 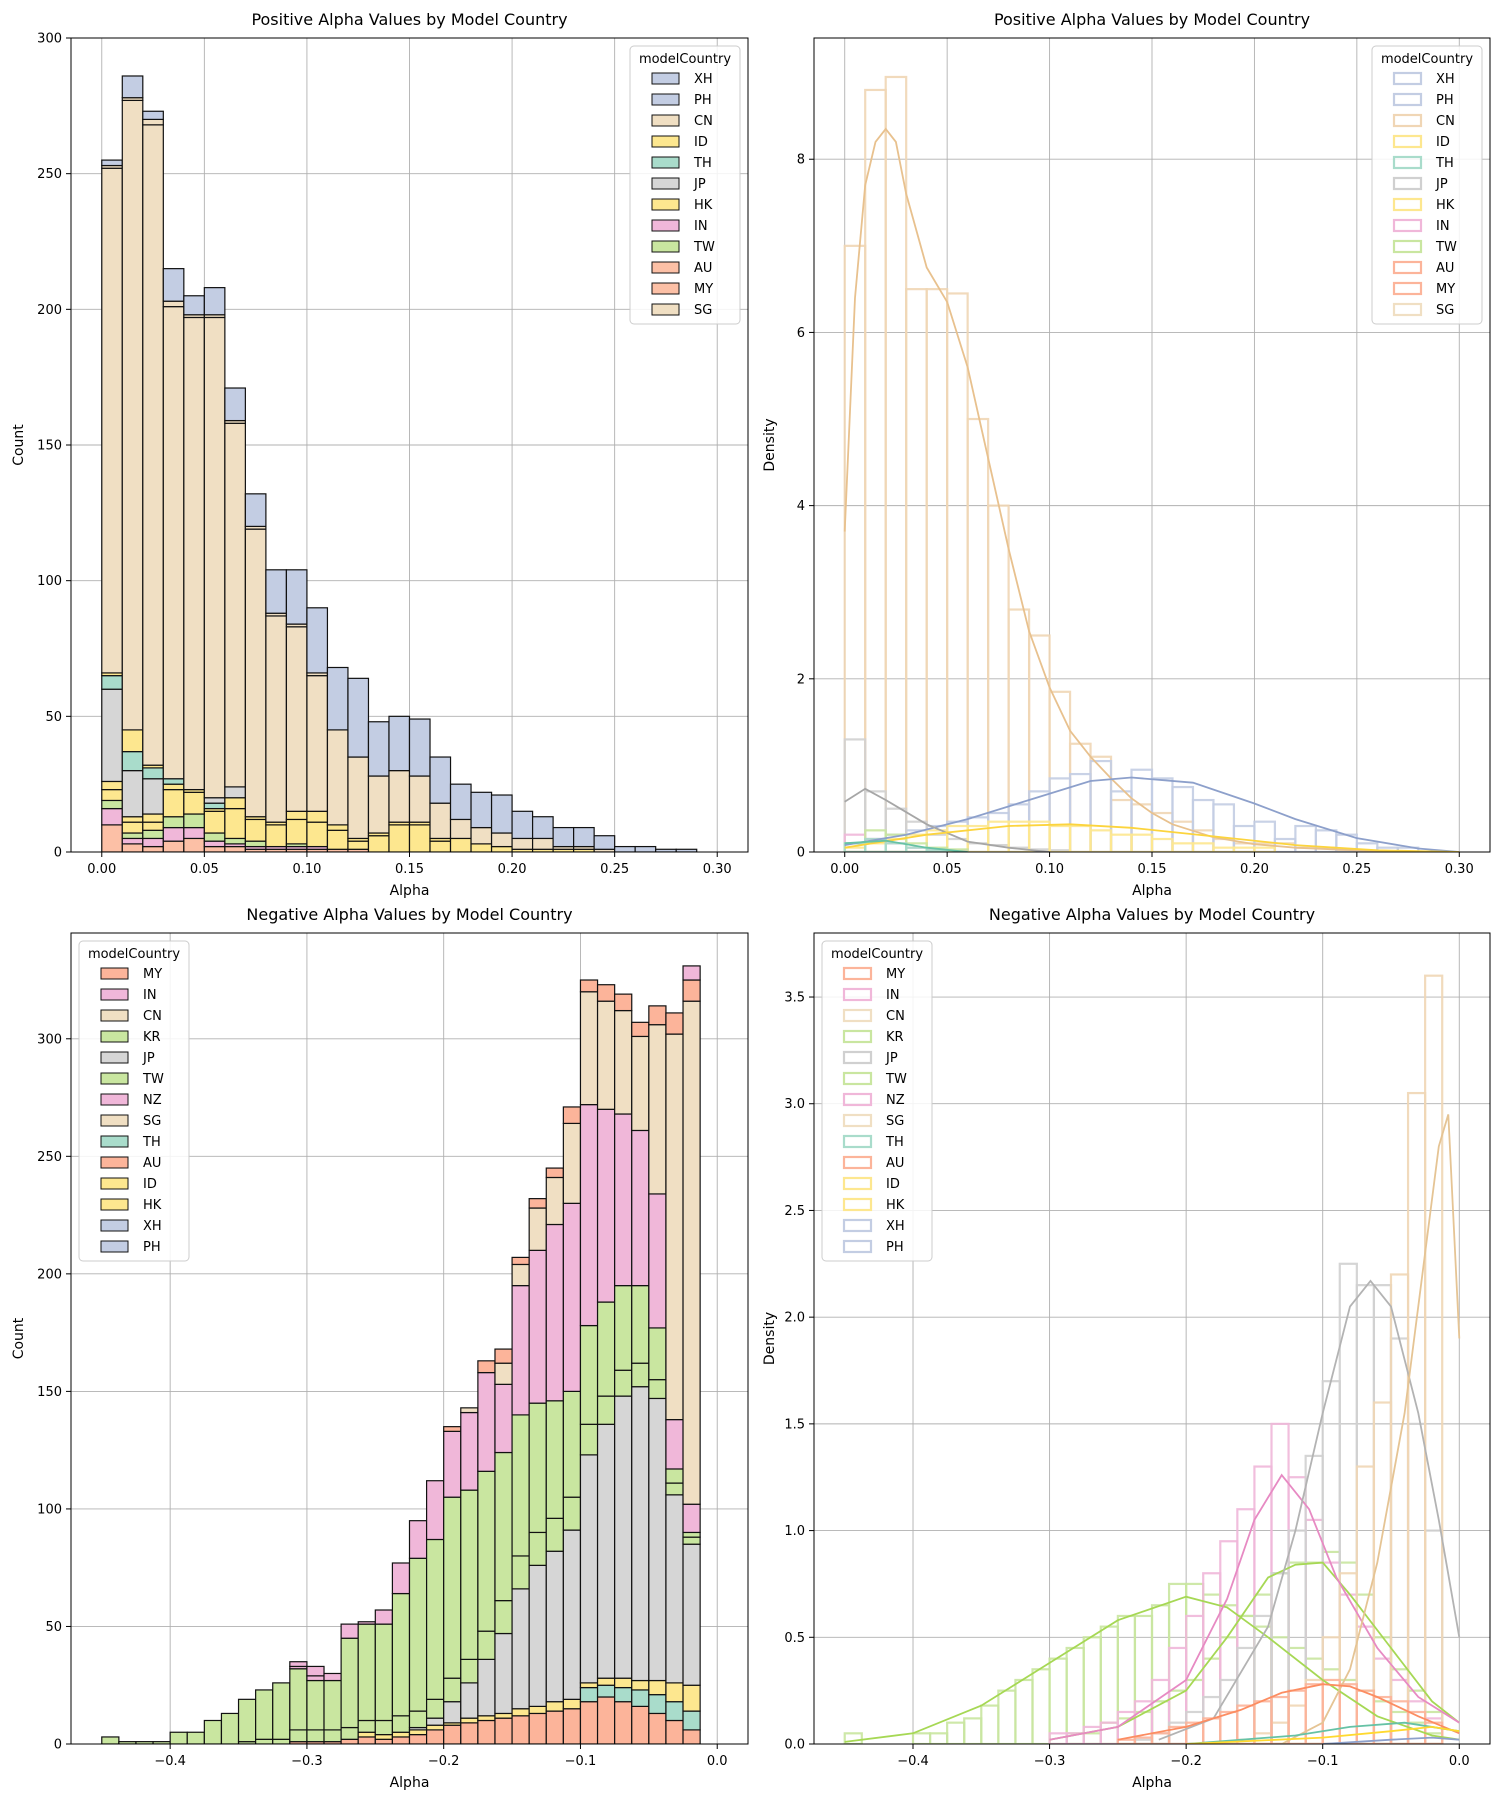 What do you see at coordinates (307, 1761) in the screenshot?
I see `x-tick-label: −0.3` at bounding box center [307, 1761].